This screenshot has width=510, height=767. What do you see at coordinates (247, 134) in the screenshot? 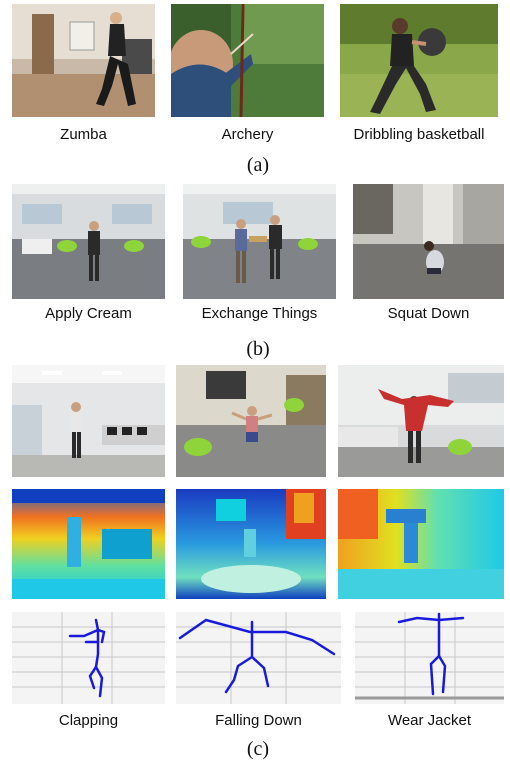
I see `caption-archery: Archery` at bounding box center [247, 134].